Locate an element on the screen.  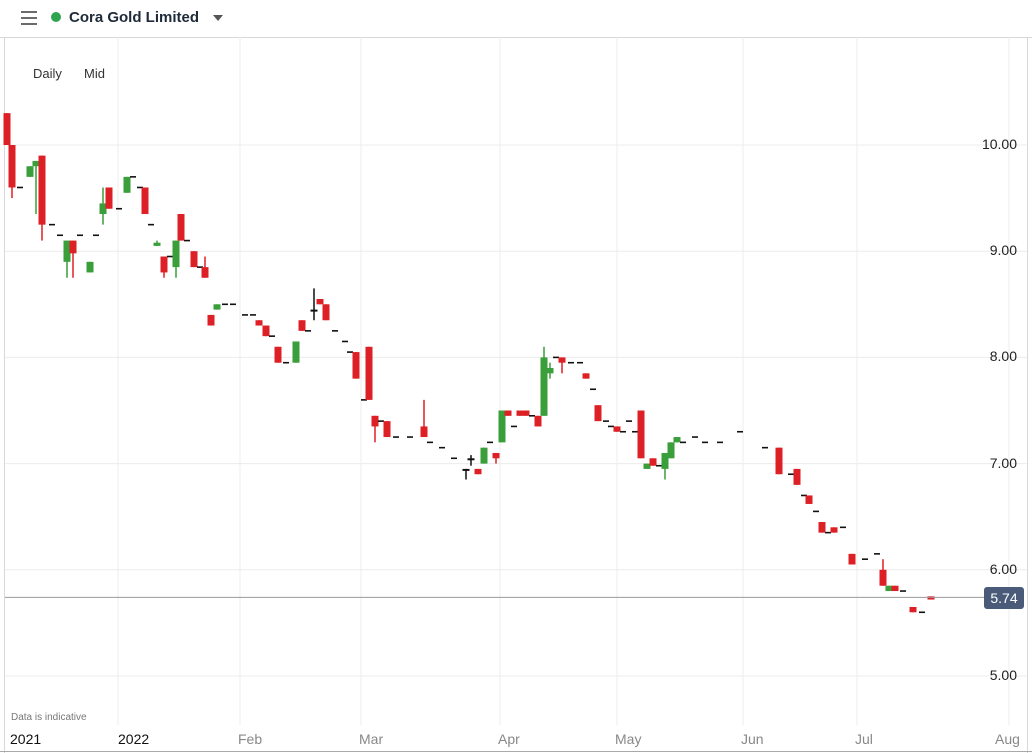
chart-bottom-border is located at coordinates (516, 751).